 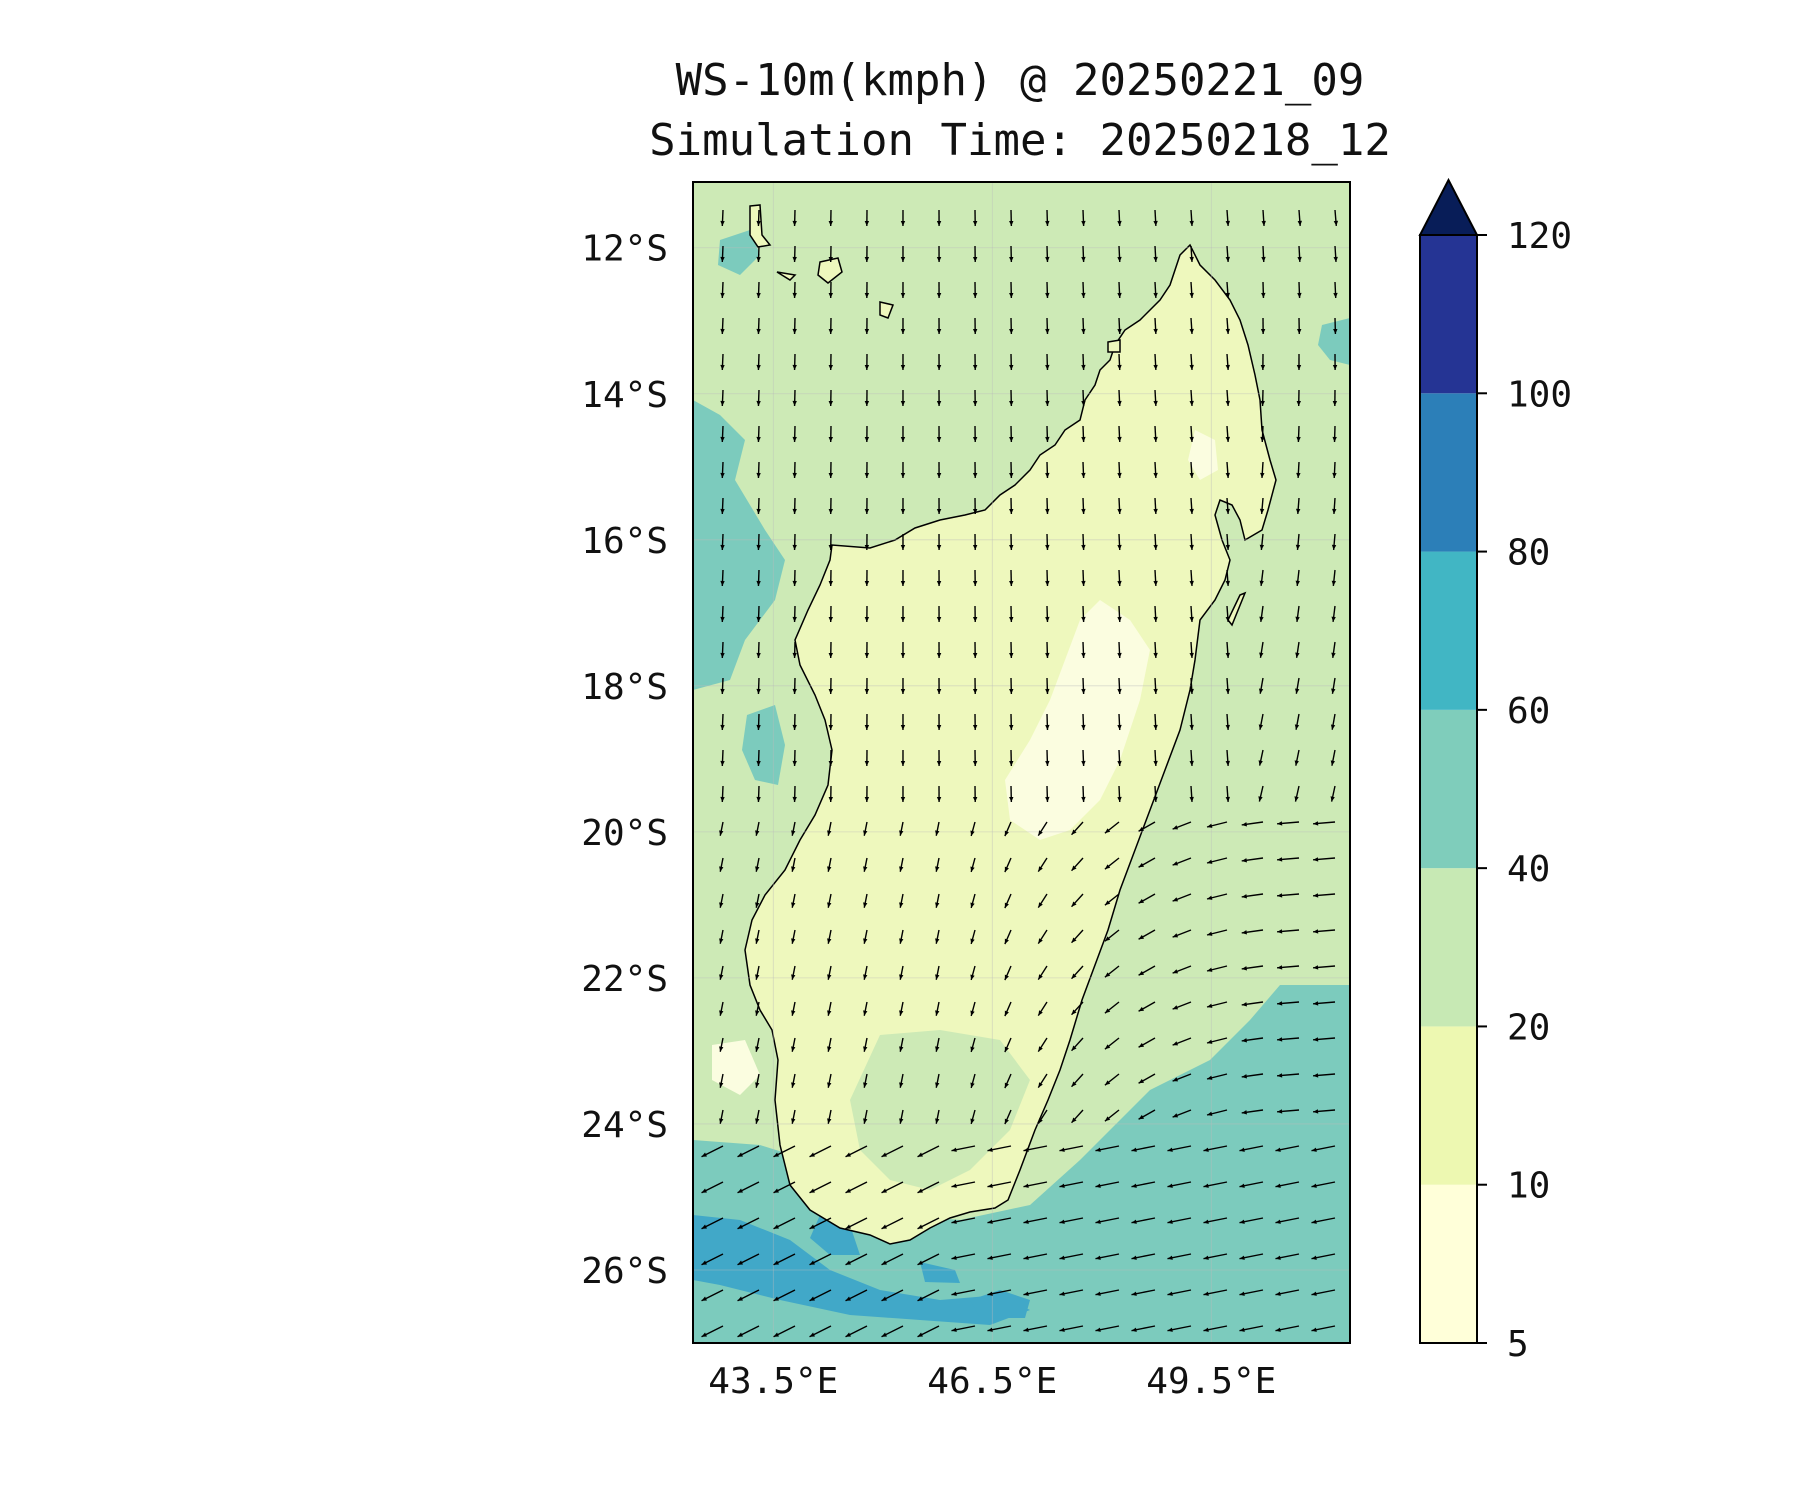 I want to click on island-moheli, so click(x=830, y=270).